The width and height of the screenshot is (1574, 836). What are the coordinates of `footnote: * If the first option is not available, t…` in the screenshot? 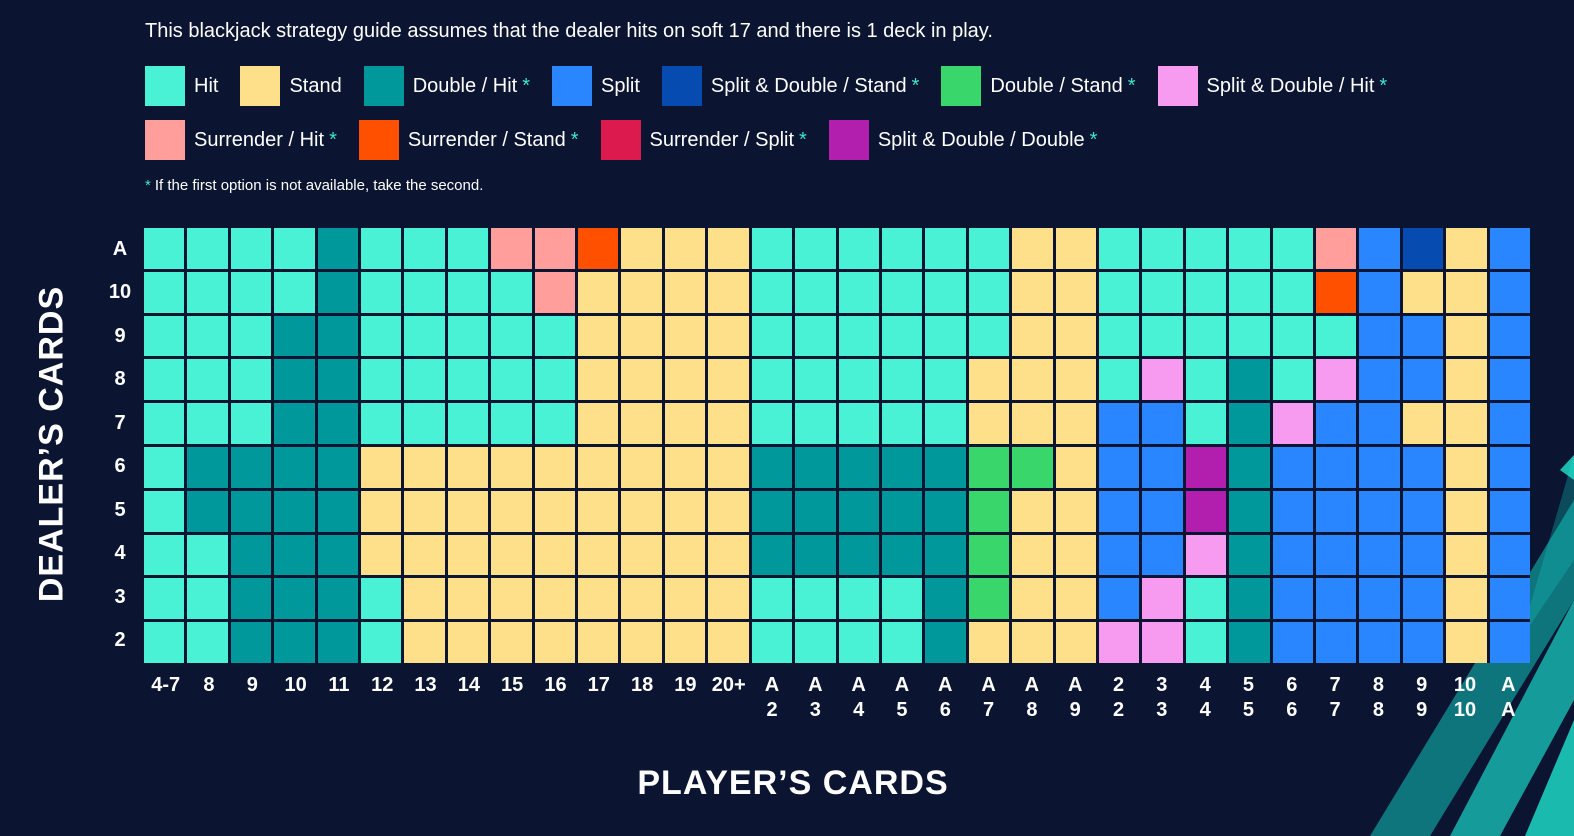 It's located at (314, 185).